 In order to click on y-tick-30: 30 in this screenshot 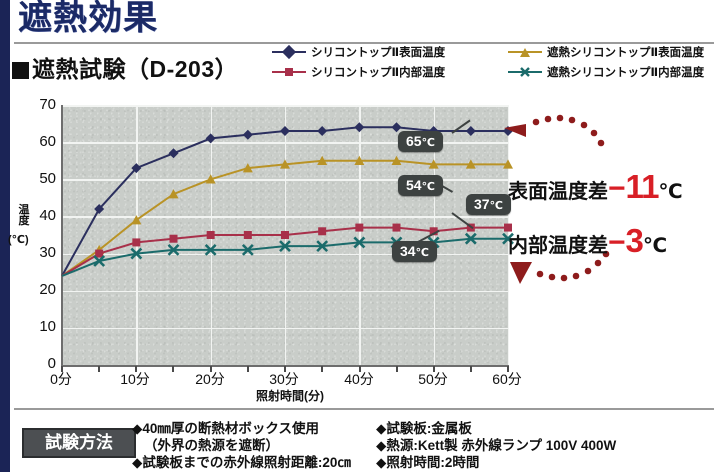, I will do `click(47, 252)`.